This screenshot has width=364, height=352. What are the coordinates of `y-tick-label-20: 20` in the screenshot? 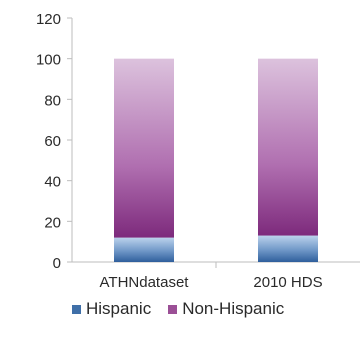 It's located at (52, 222).